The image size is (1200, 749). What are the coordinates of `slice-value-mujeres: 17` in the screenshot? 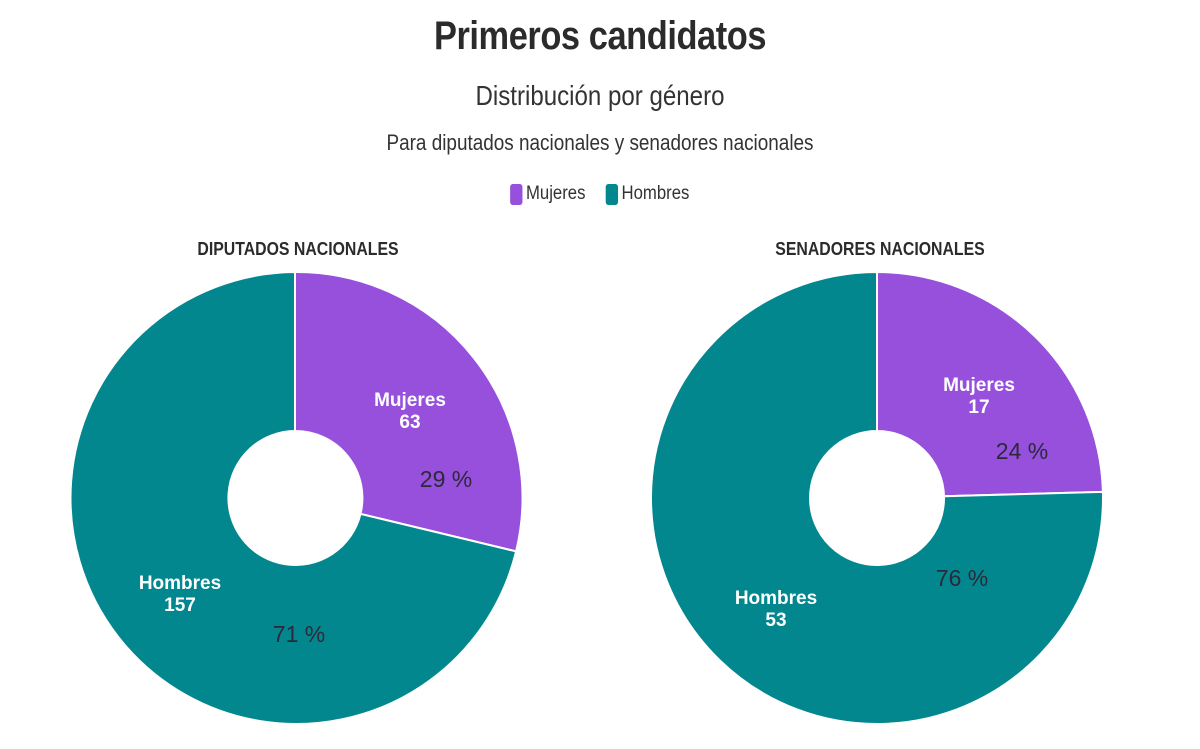 It's located at (978, 407).